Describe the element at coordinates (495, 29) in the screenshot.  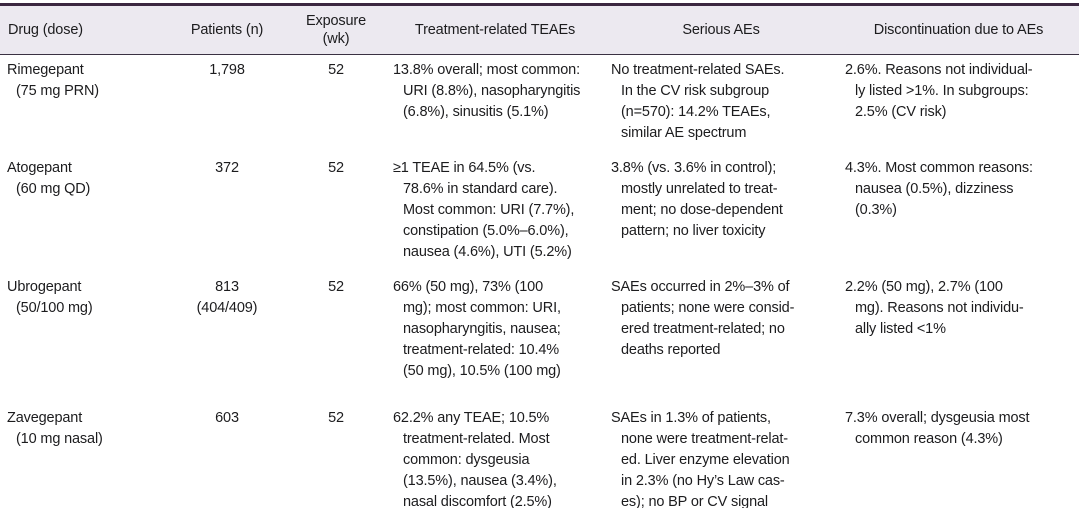
I see `column-header-teaes: Treatment-related TEAEs` at that location.